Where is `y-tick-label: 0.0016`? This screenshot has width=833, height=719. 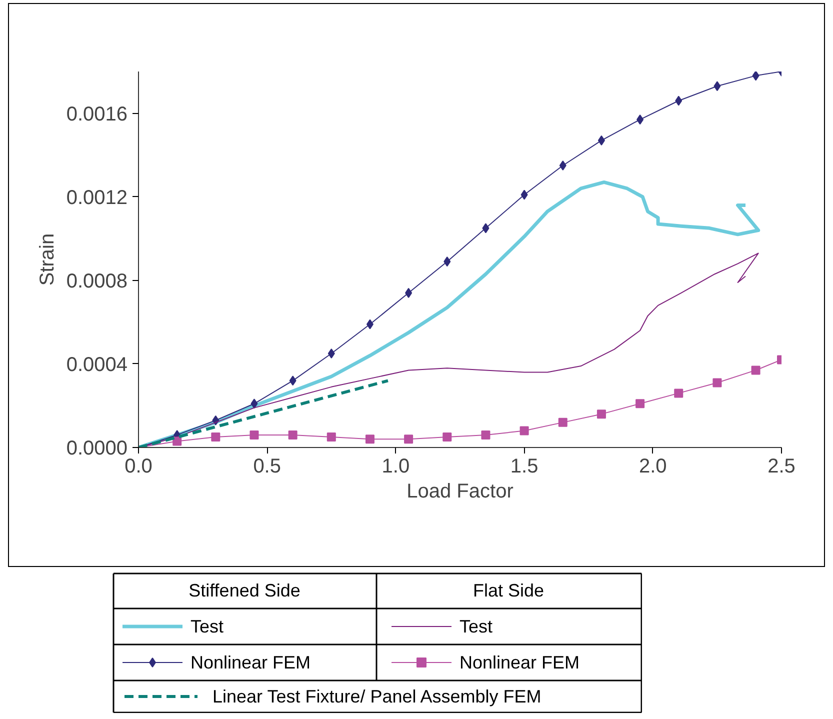 y-tick-label: 0.0016 is located at coordinates (97, 114).